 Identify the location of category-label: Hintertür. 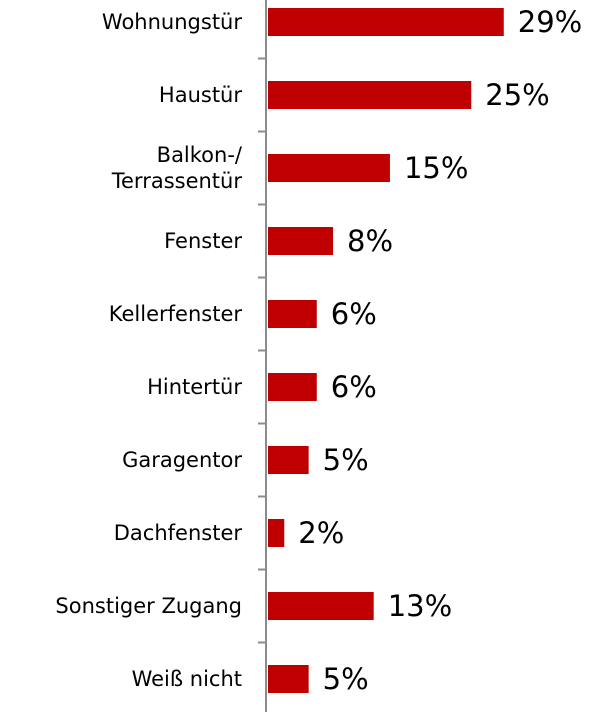
(194, 387).